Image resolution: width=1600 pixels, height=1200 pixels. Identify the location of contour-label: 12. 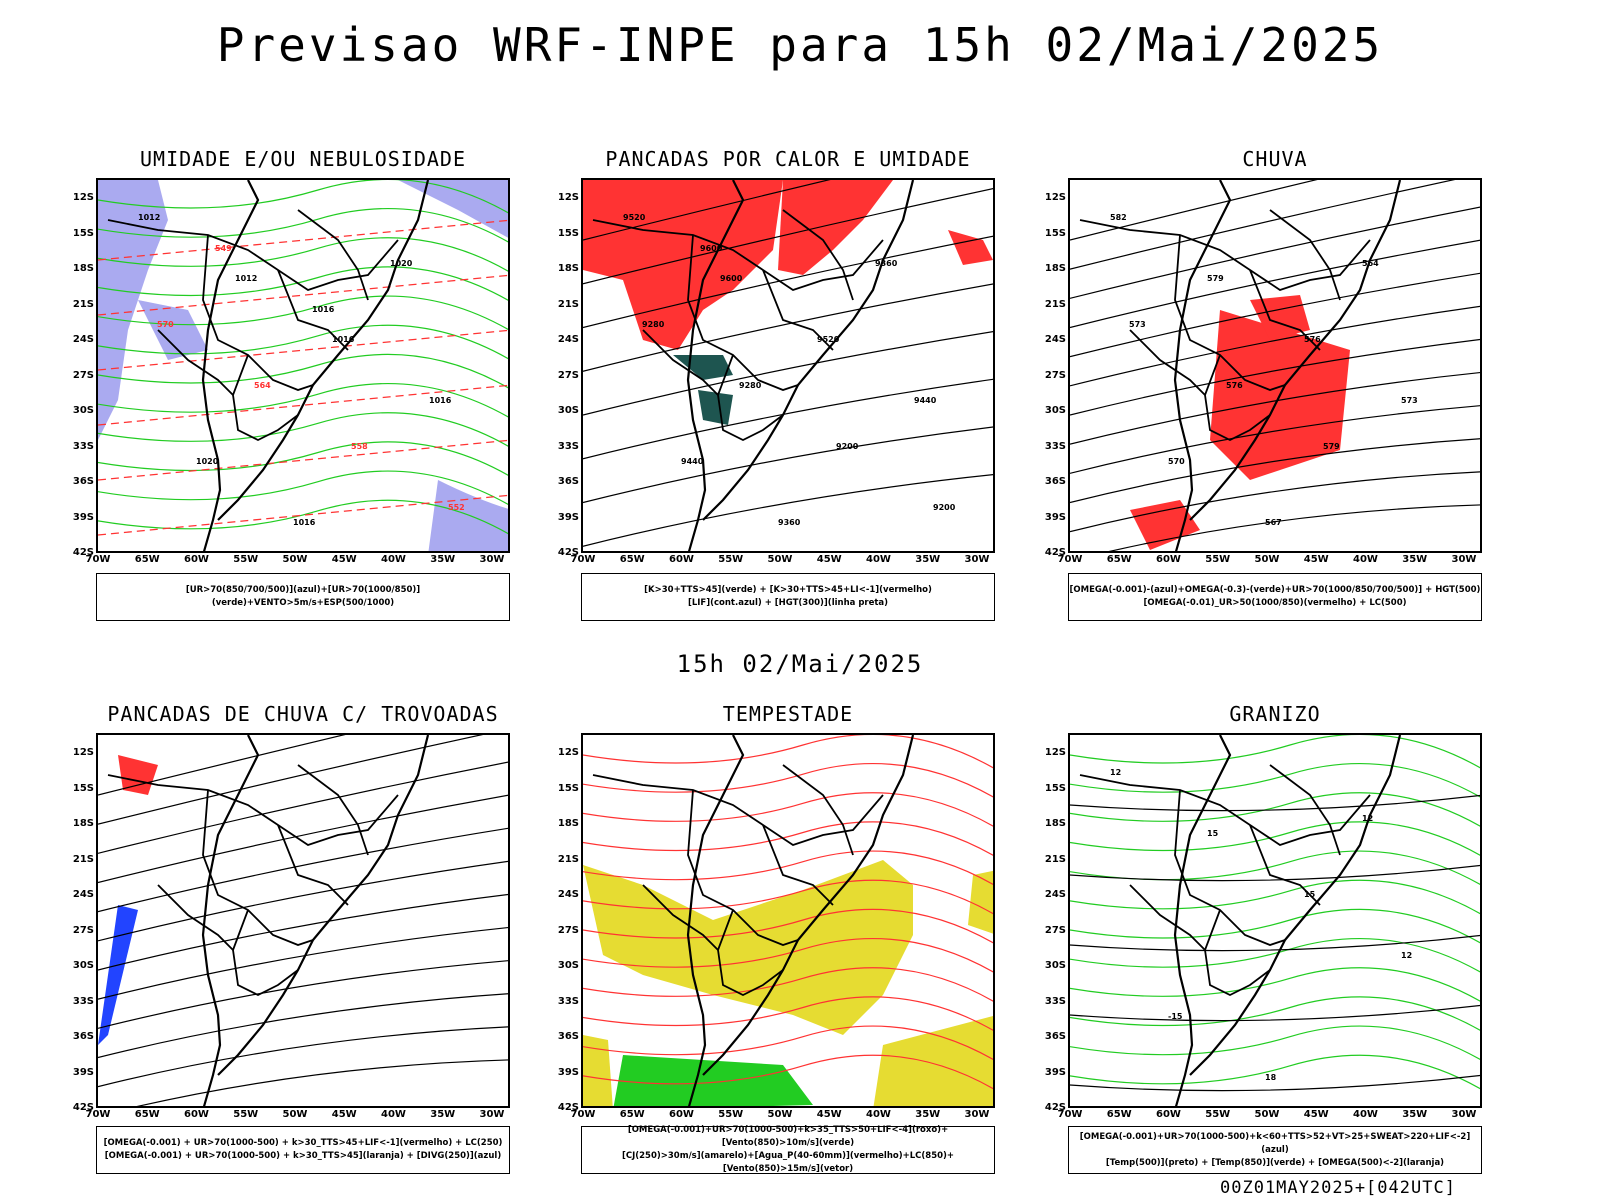
(1115, 772).